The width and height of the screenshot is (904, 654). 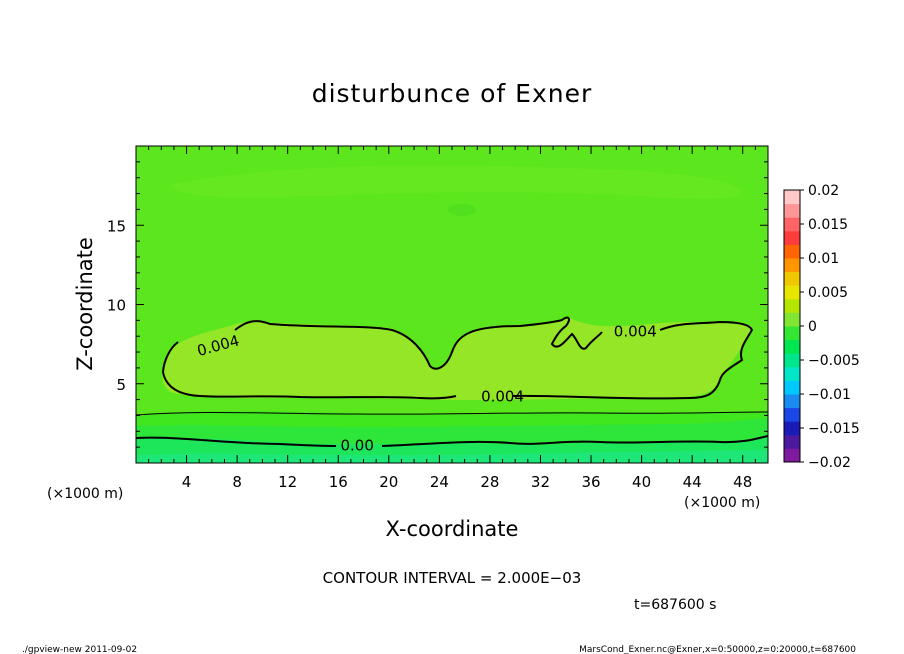 I want to click on x-tick-label: 8, so click(x=237, y=482).